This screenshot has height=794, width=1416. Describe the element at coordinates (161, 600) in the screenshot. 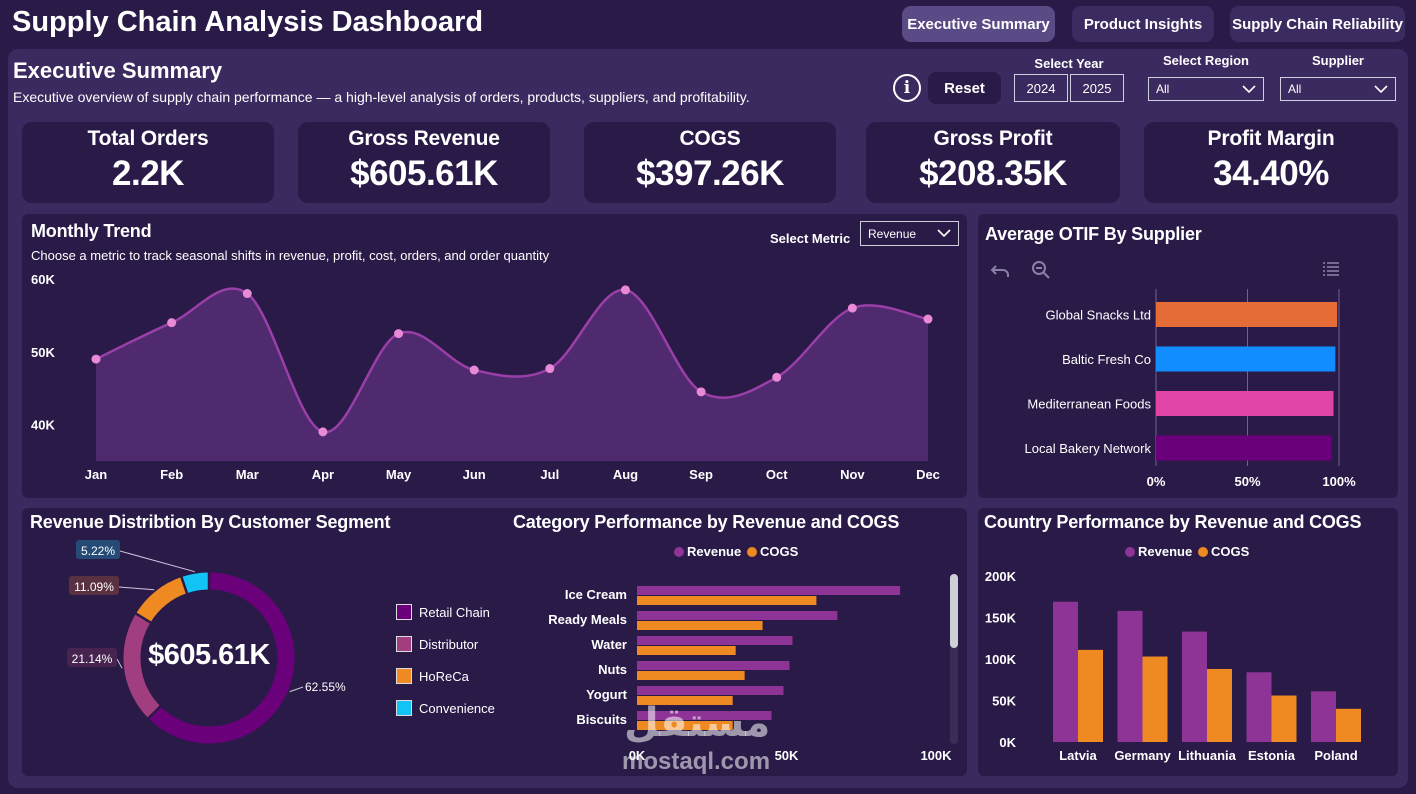

I see `donut-slice-horeca` at that location.